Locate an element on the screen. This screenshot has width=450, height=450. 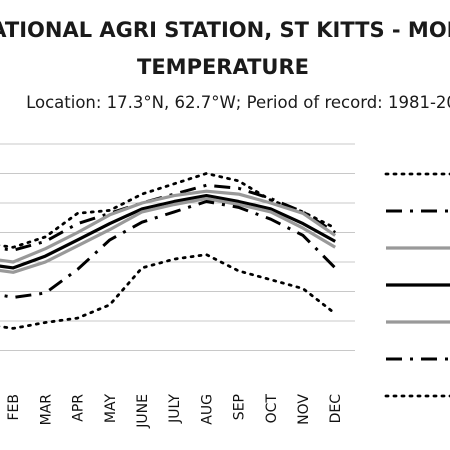
x-tick-label-nov: NOV is located at coordinates (304, 409).